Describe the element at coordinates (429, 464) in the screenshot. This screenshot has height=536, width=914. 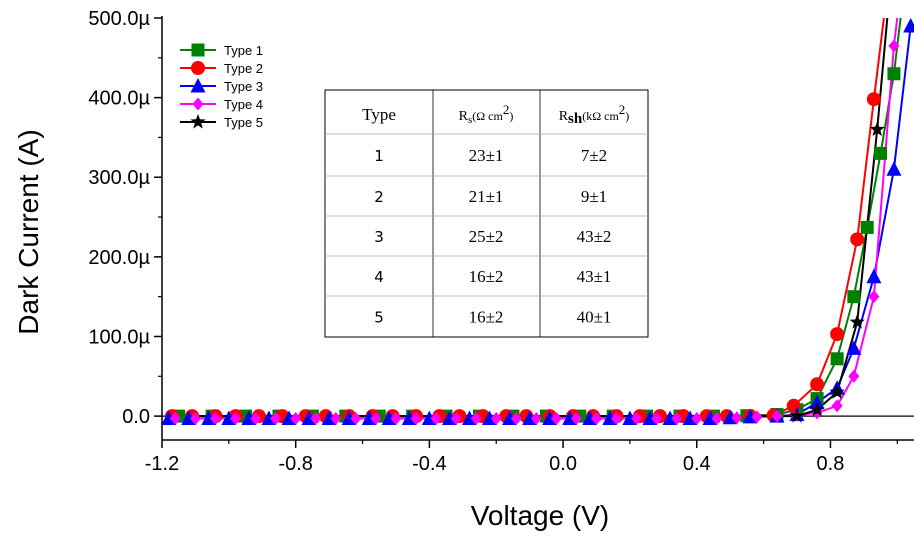
I see `x-tick-label: -0.4` at that location.